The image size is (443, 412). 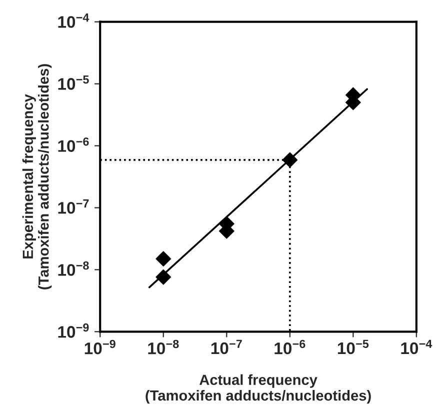 What do you see at coordinates (74, 21) in the screenshot?
I see `y-tick-label: 10$^{−4}$` at bounding box center [74, 21].